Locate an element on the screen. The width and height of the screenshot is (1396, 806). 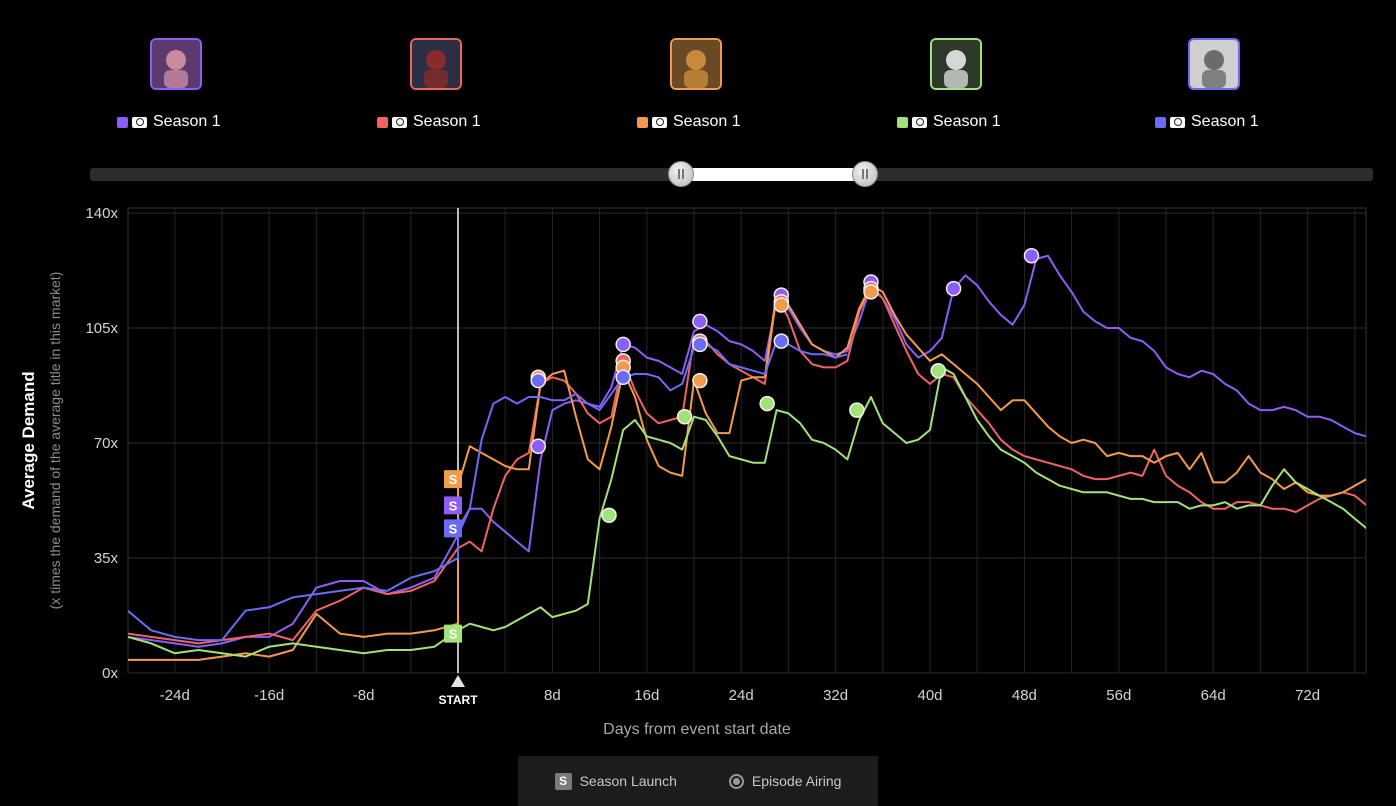
x-tick-label: 8d is located at coordinates (552, 695).